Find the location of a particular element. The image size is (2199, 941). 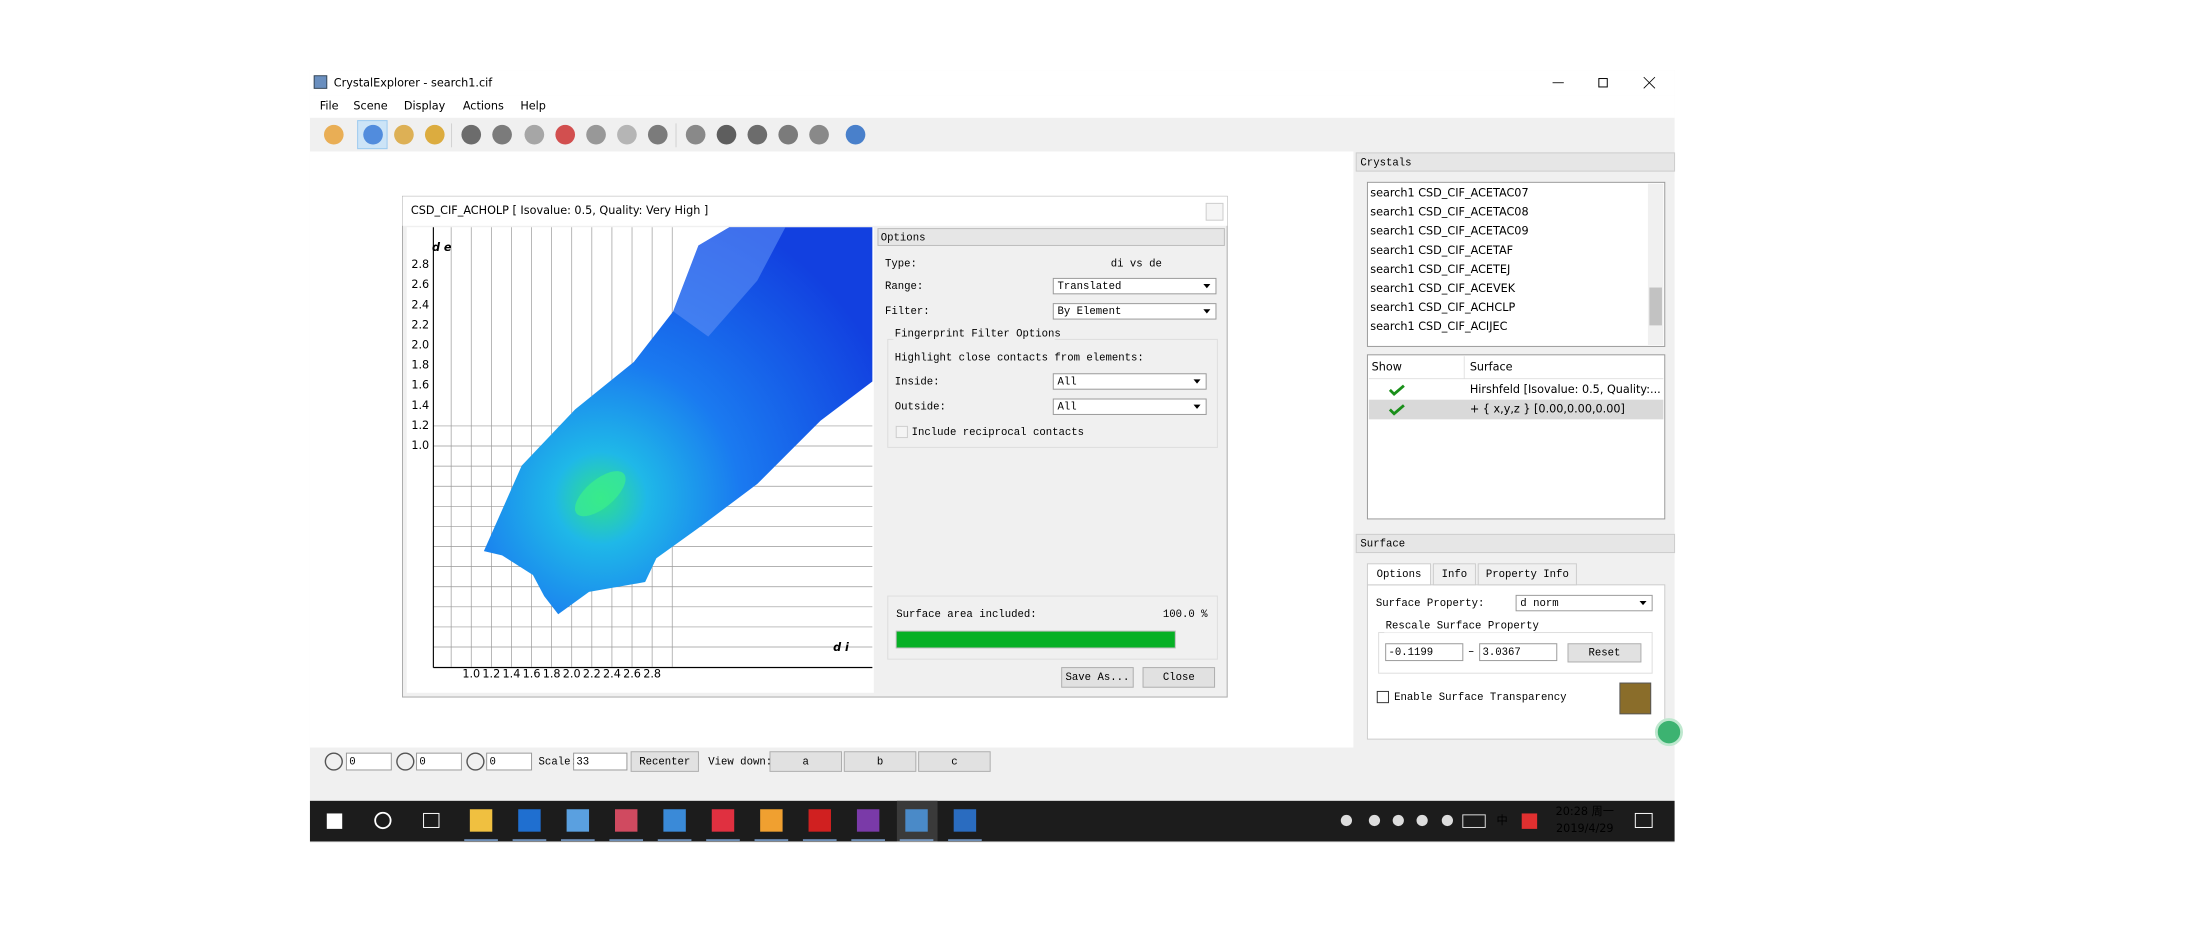

recenter-button-label: Recenter is located at coordinates (664, 762).